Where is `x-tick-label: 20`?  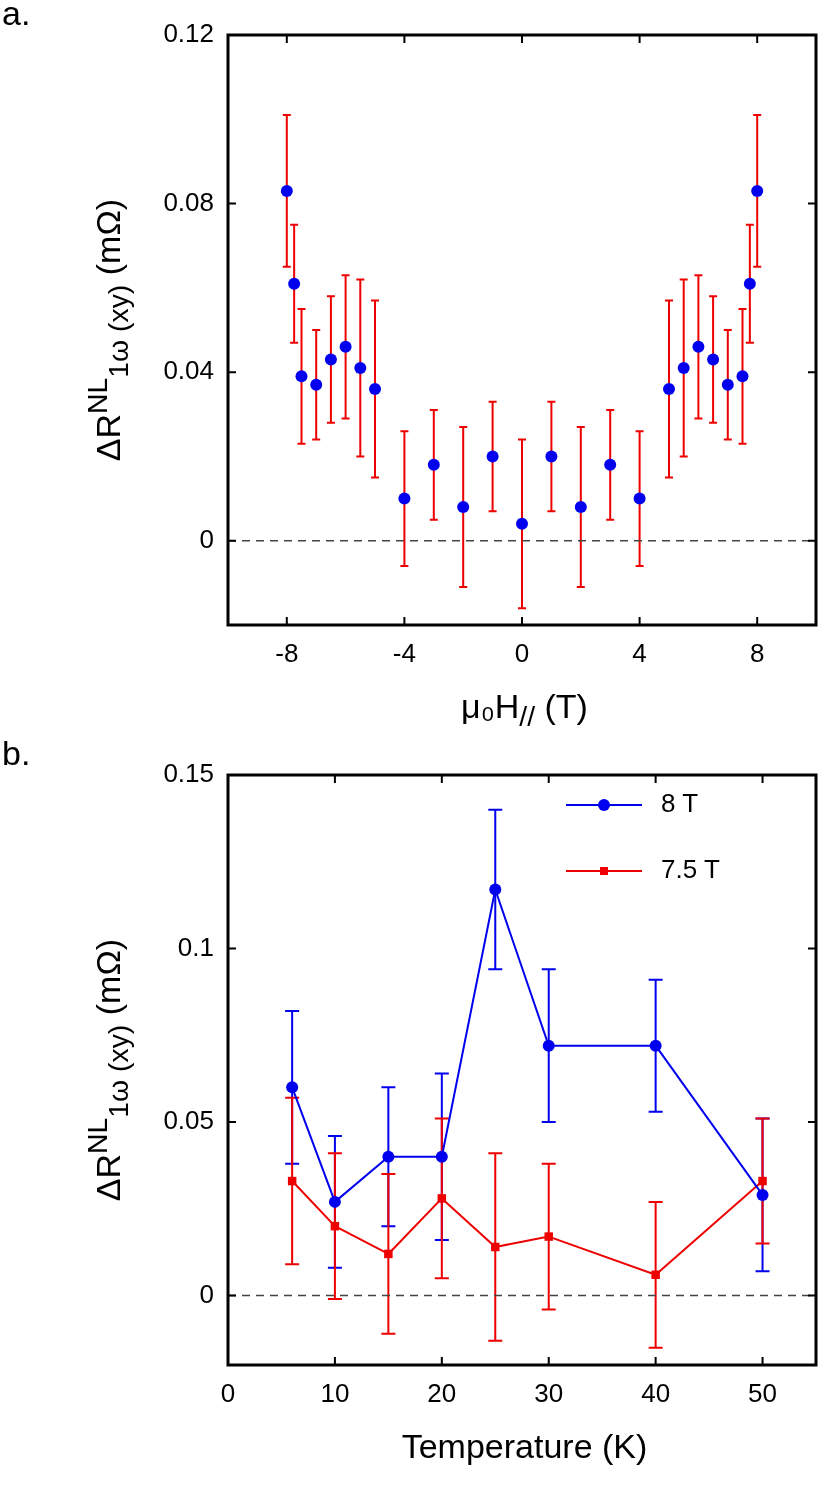
x-tick-label: 20 is located at coordinates (442, 1392).